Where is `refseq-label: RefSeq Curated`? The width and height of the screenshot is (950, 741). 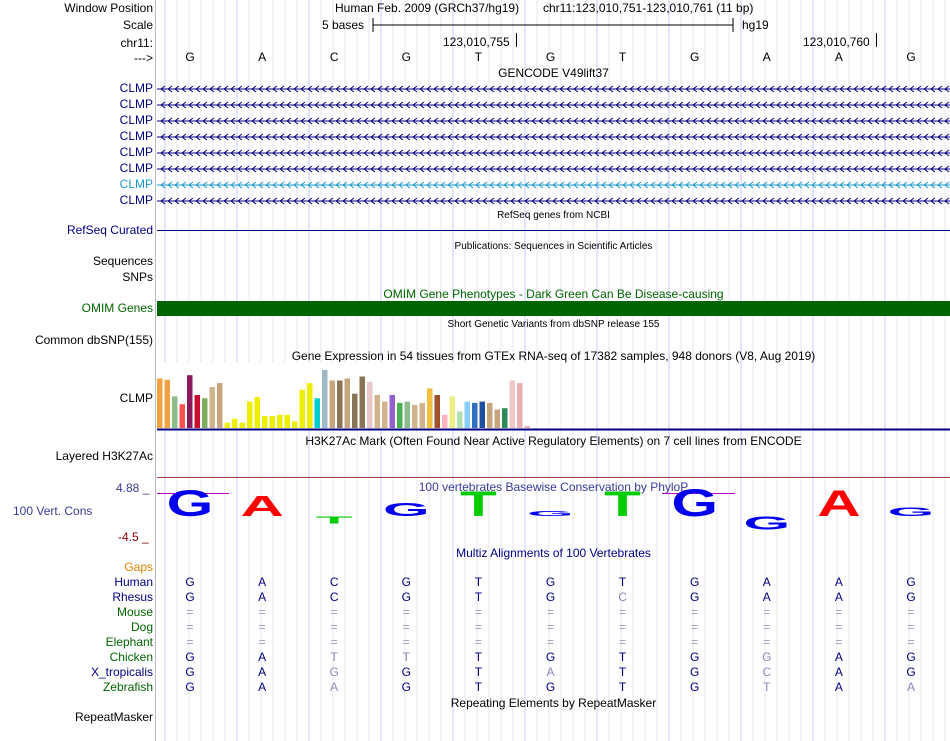 refseq-label: RefSeq Curated is located at coordinates (109, 230).